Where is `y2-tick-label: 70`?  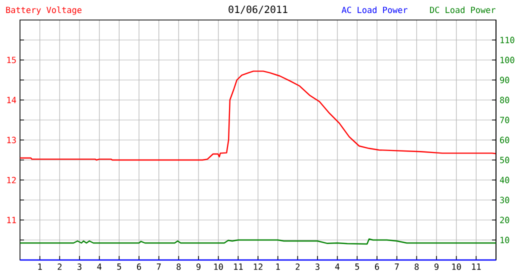
y2-tick-label: 70 is located at coordinates (505, 120).